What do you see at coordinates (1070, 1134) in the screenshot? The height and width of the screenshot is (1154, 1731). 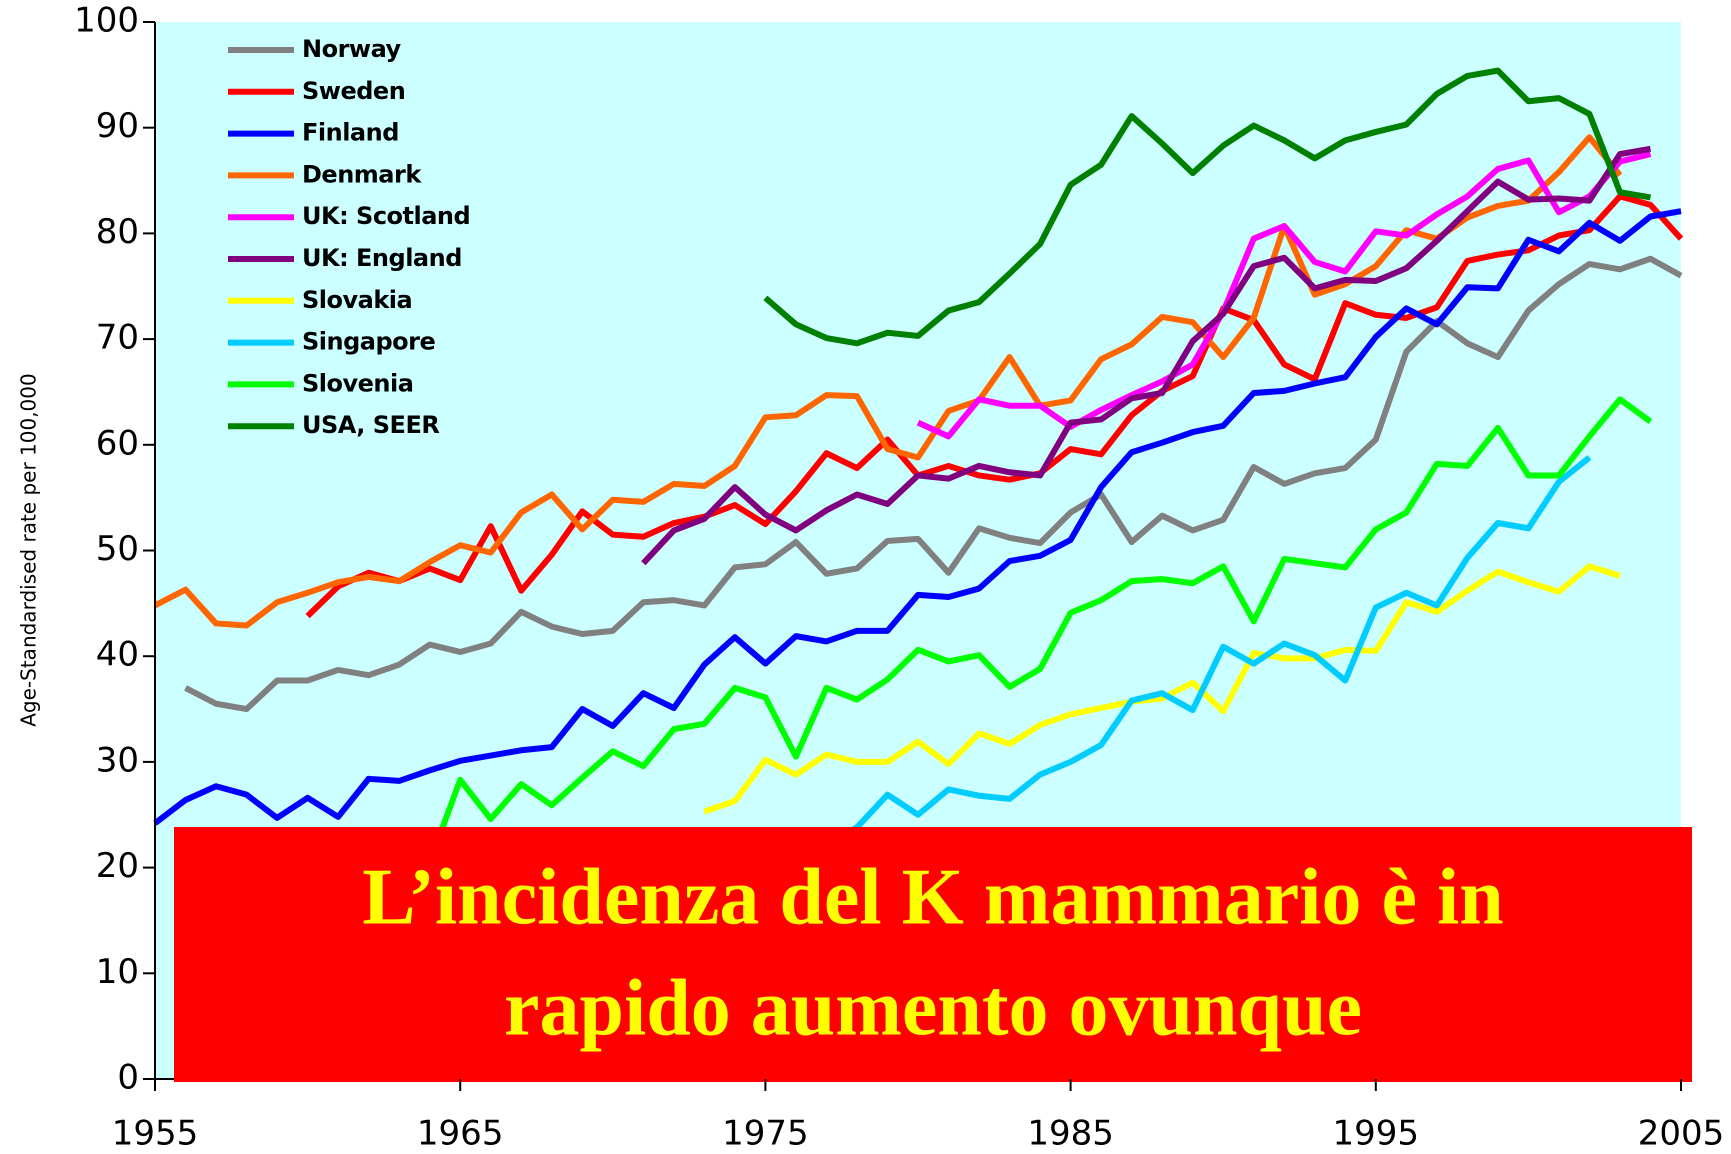 I see `x-tick-label: 1985` at bounding box center [1070, 1134].